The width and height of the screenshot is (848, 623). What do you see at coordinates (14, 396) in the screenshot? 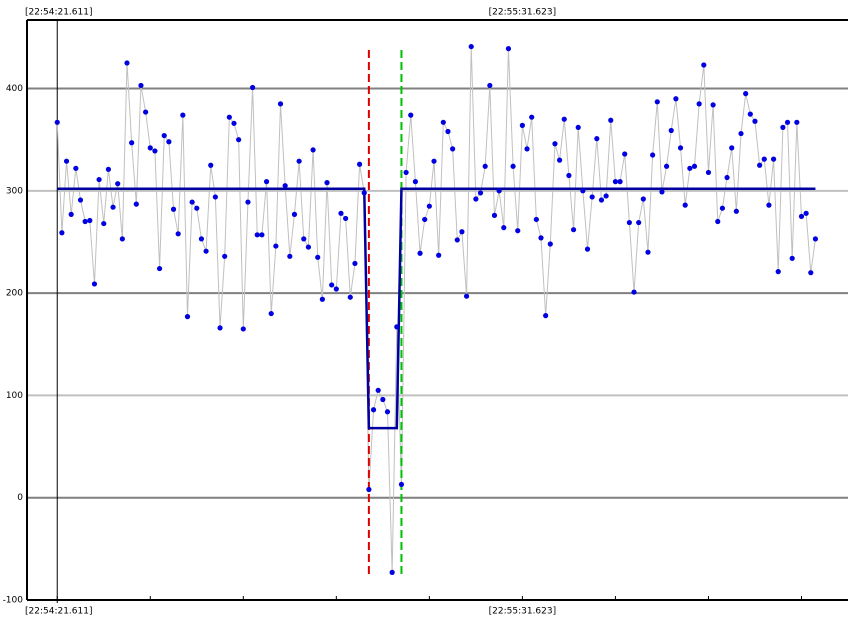
I see `y-tick-label: 100` at bounding box center [14, 396].